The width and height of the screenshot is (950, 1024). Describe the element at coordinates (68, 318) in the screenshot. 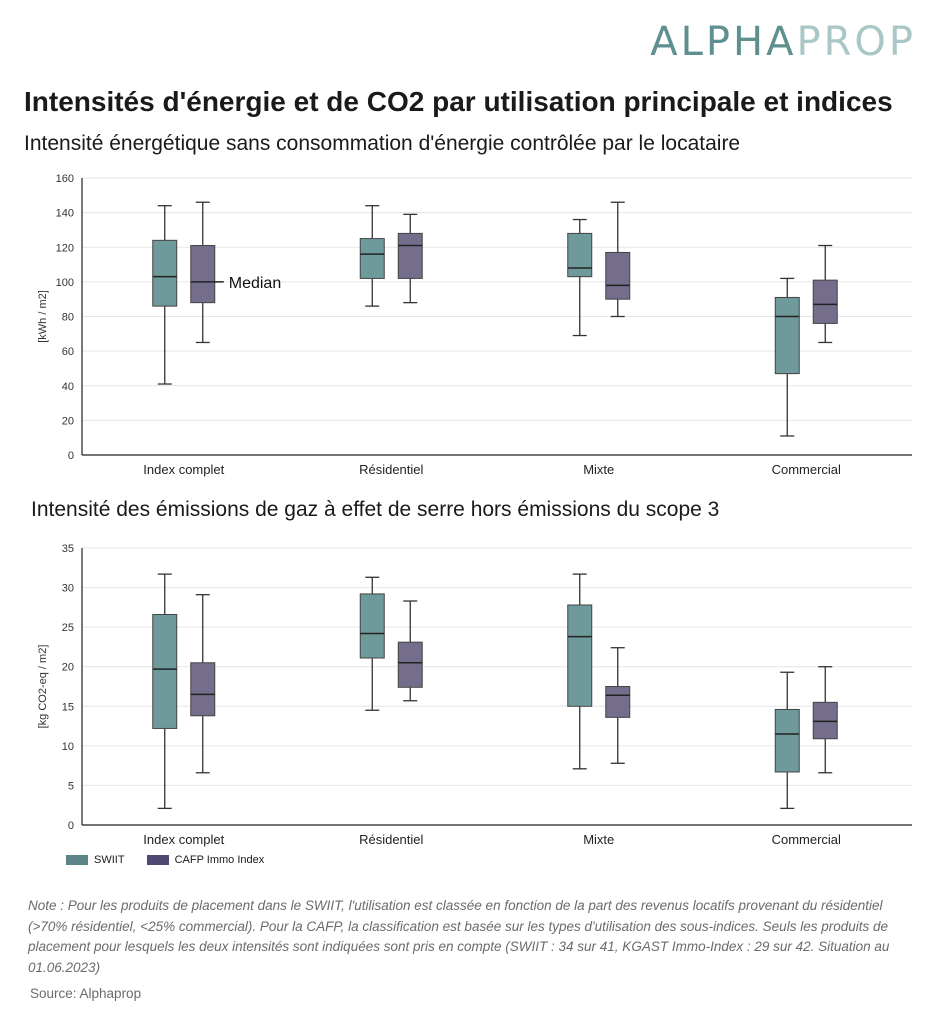

I see `y-tick-label: 80` at that location.